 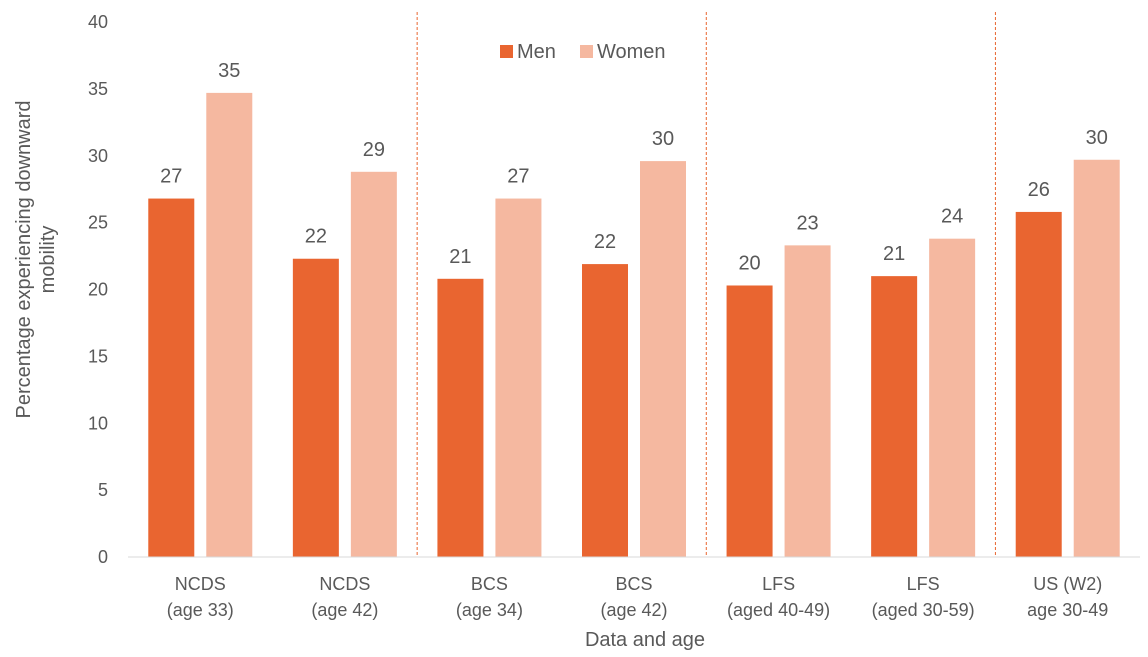 I want to click on x-category-line: (aged 30-59), so click(x=923, y=610).